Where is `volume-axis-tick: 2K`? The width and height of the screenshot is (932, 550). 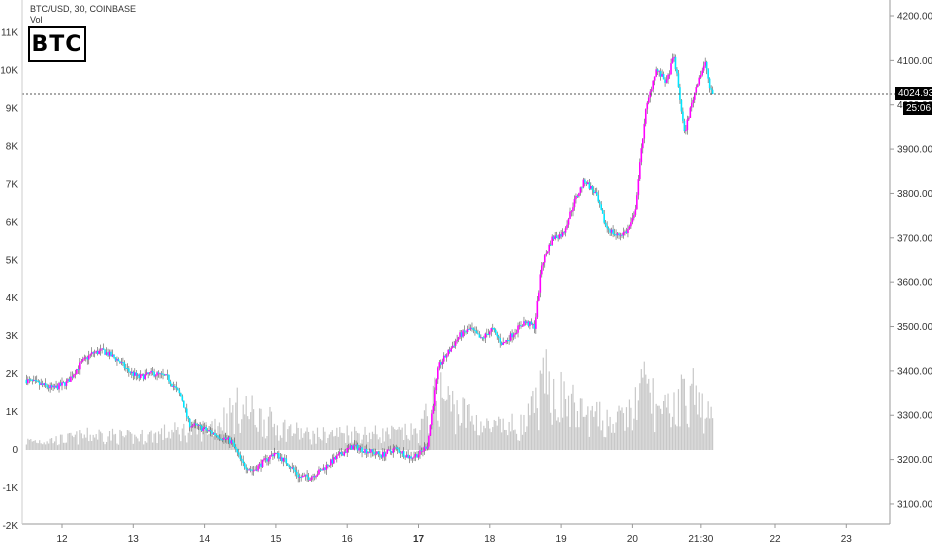
volume-axis-tick: 2K is located at coordinates (12, 374).